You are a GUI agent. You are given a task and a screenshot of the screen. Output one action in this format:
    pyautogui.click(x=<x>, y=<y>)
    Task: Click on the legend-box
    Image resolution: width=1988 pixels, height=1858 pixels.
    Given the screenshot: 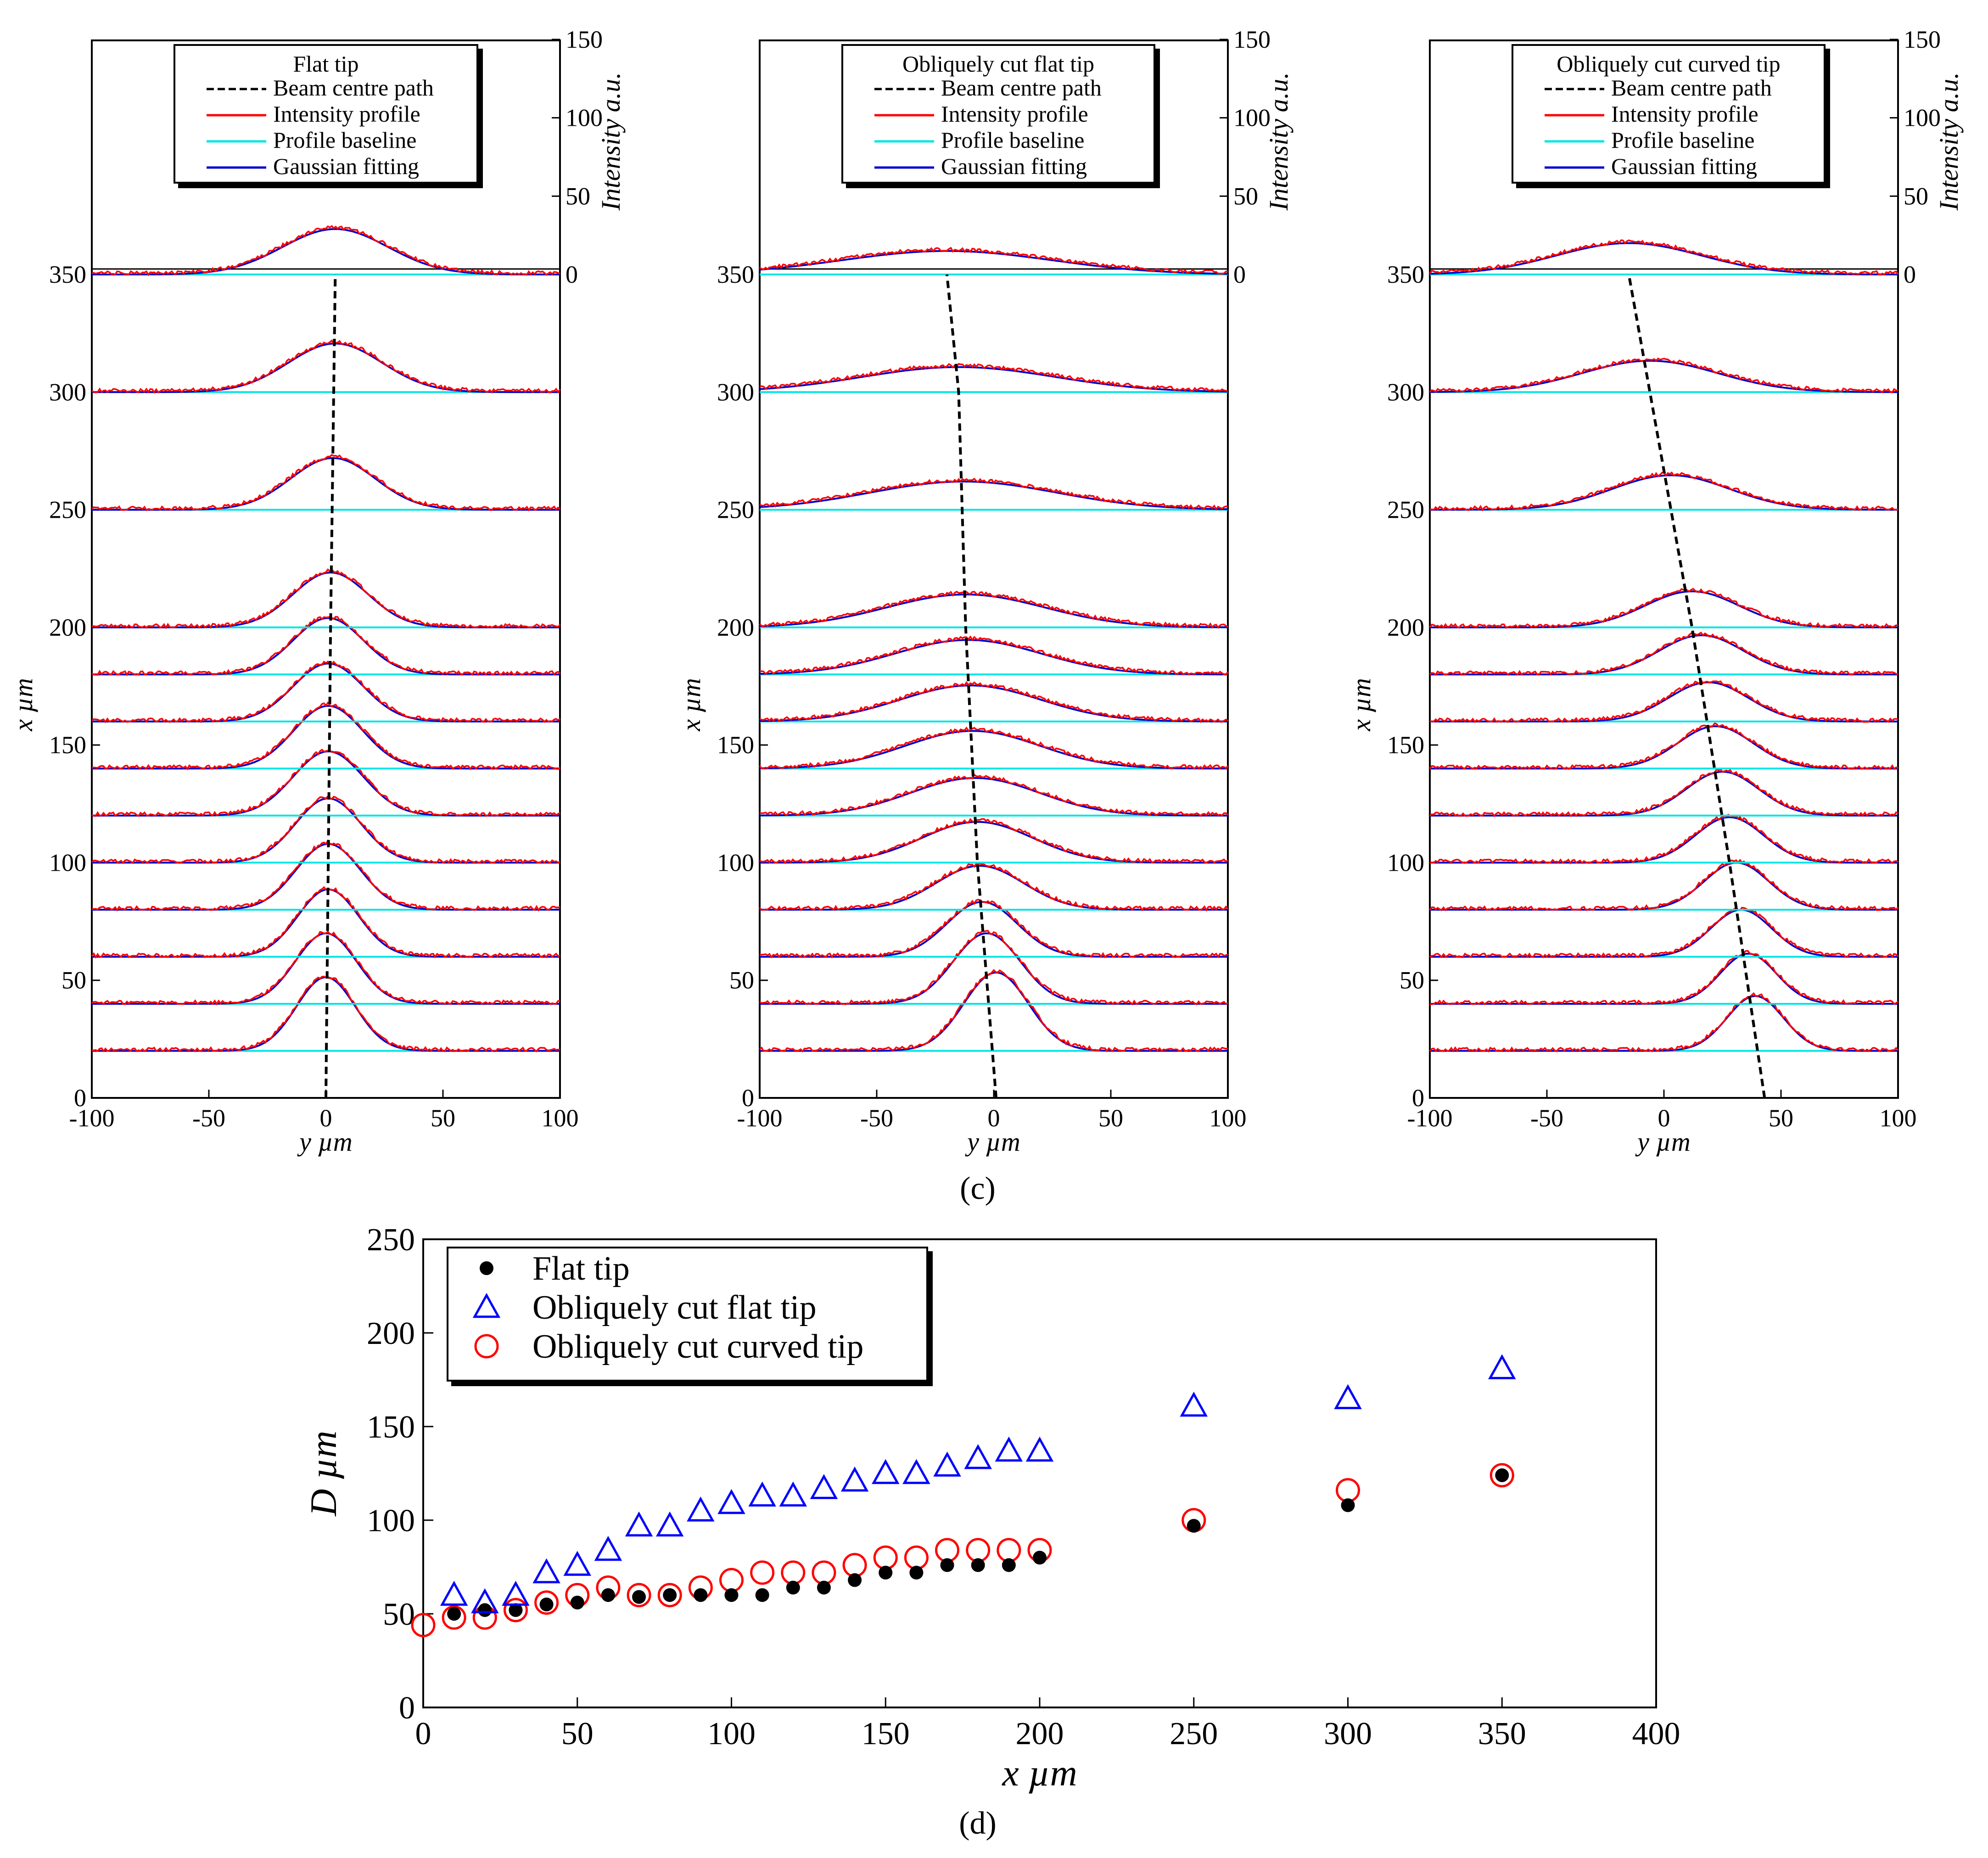 What is the action you would take?
    pyautogui.click(x=326, y=114)
    